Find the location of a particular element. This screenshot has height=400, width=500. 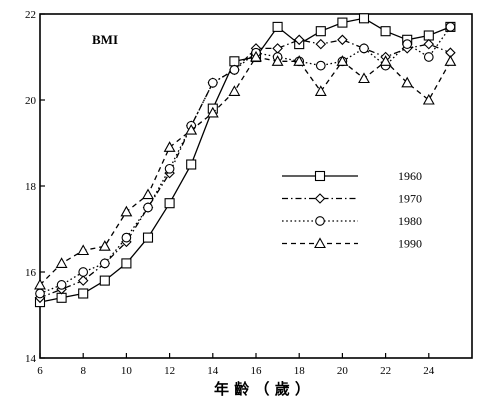

legend: 1960 1970 1980 1990 is located at coordinates (352, 210).